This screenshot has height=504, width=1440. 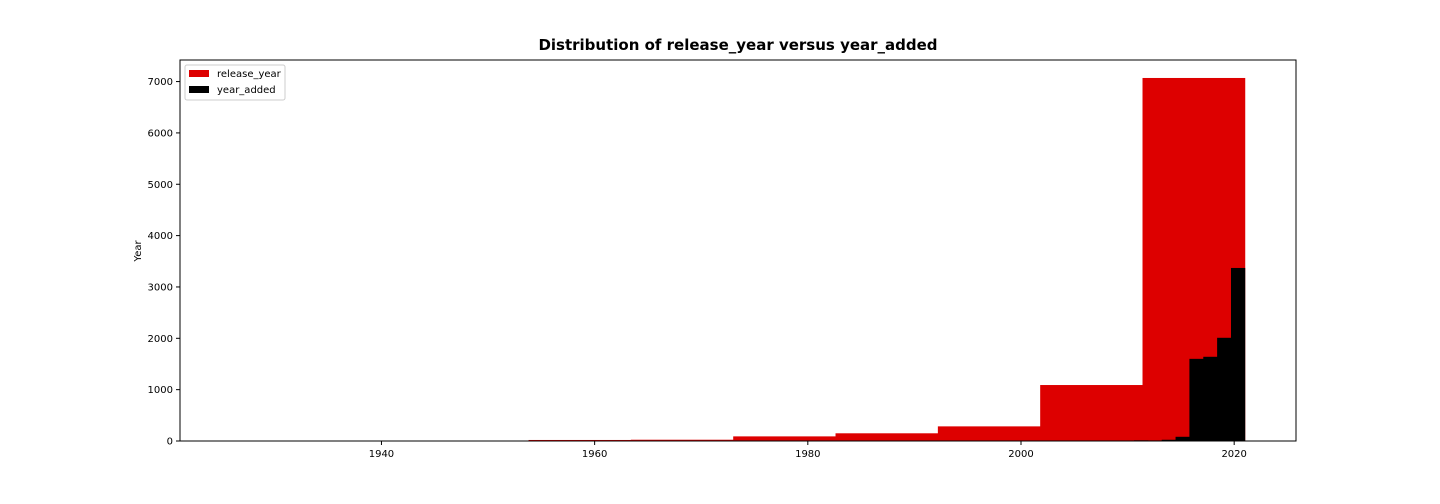 What do you see at coordinates (1020, 454) in the screenshot?
I see `x-tick-label: 2000` at bounding box center [1020, 454].